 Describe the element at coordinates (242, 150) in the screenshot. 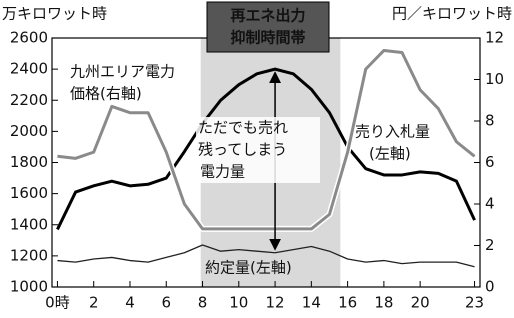

I see `annotation: 残ってしまう` at that location.